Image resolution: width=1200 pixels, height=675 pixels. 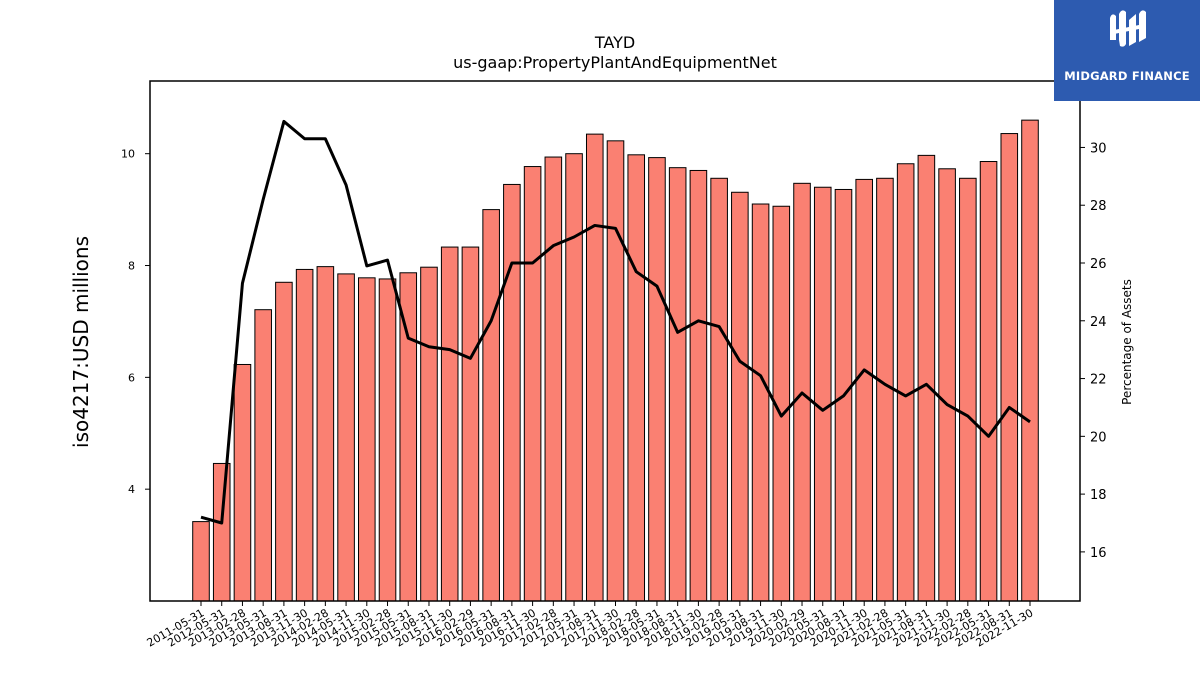 What do you see at coordinates (1127, 50) in the screenshot?
I see `midgard-finance-logo: MIDGARD FINANCE` at bounding box center [1127, 50].